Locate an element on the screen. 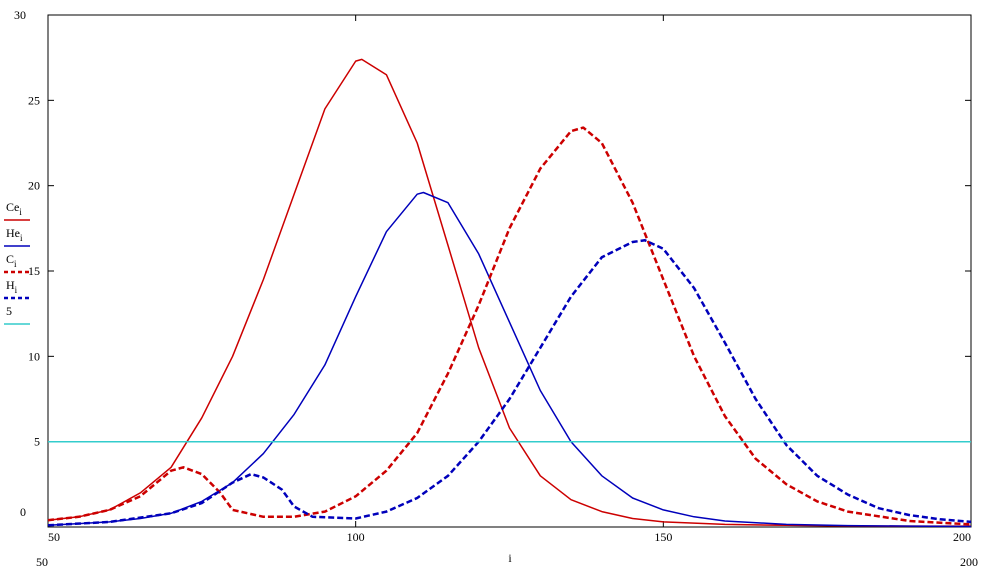  y-limit-label: 0 is located at coordinates (23, 512).